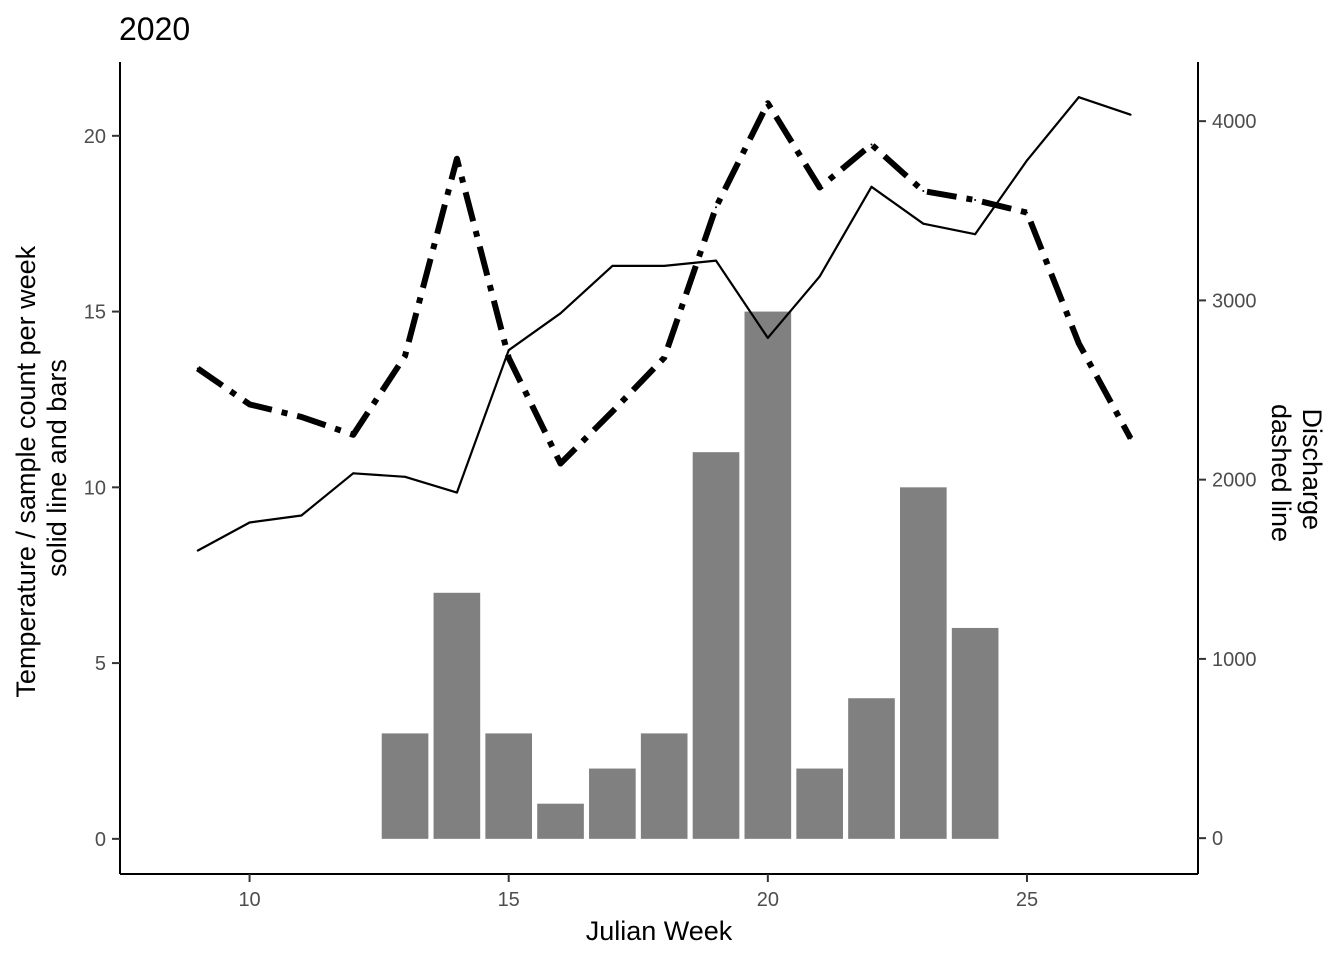 The width and height of the screenshot is (1344, 960). Describe the element at coordinates (509, 900) in the screenshot. I see `x-tick-label: 15` at that location.